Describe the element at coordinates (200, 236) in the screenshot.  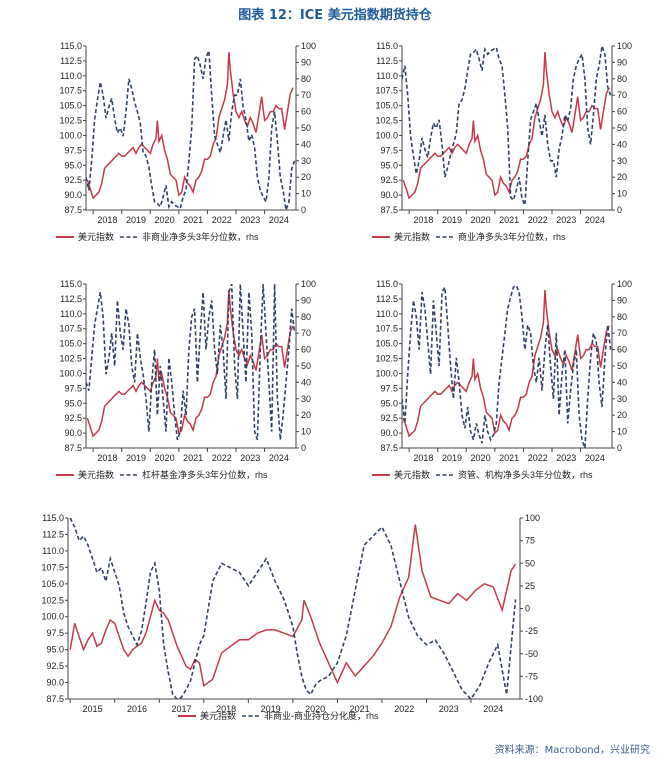
I see `legend-label-positioning: 非商业净多头3年分位数，rhs` at that location.